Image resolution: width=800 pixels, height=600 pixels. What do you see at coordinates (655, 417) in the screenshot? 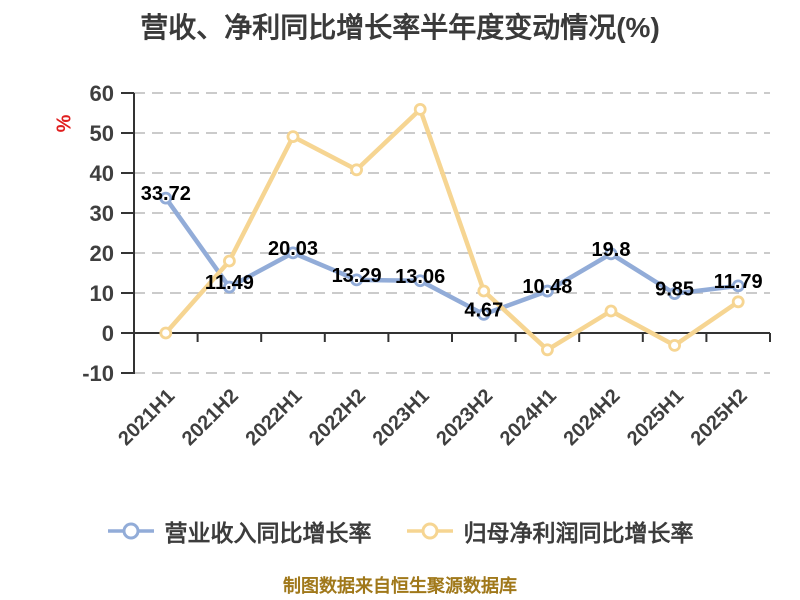
I see `x-tick-label: 2025H1` at bounding box center [655, 417].